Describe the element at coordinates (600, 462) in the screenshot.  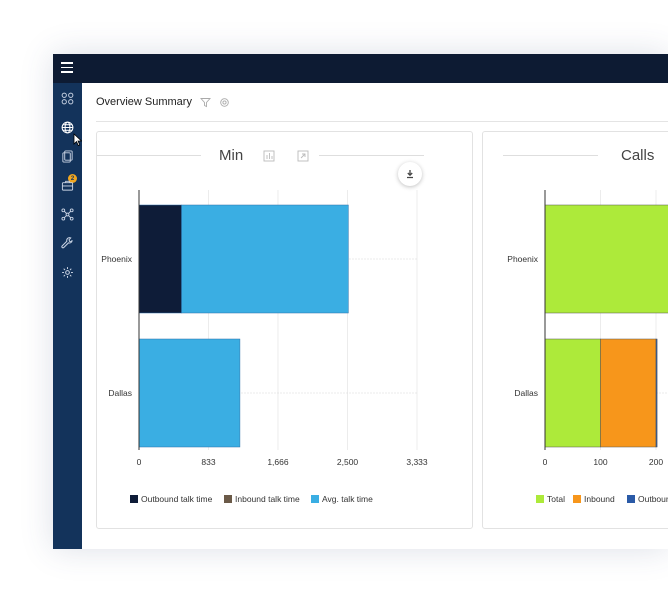
I see `x-tick-label: 100` at that location.